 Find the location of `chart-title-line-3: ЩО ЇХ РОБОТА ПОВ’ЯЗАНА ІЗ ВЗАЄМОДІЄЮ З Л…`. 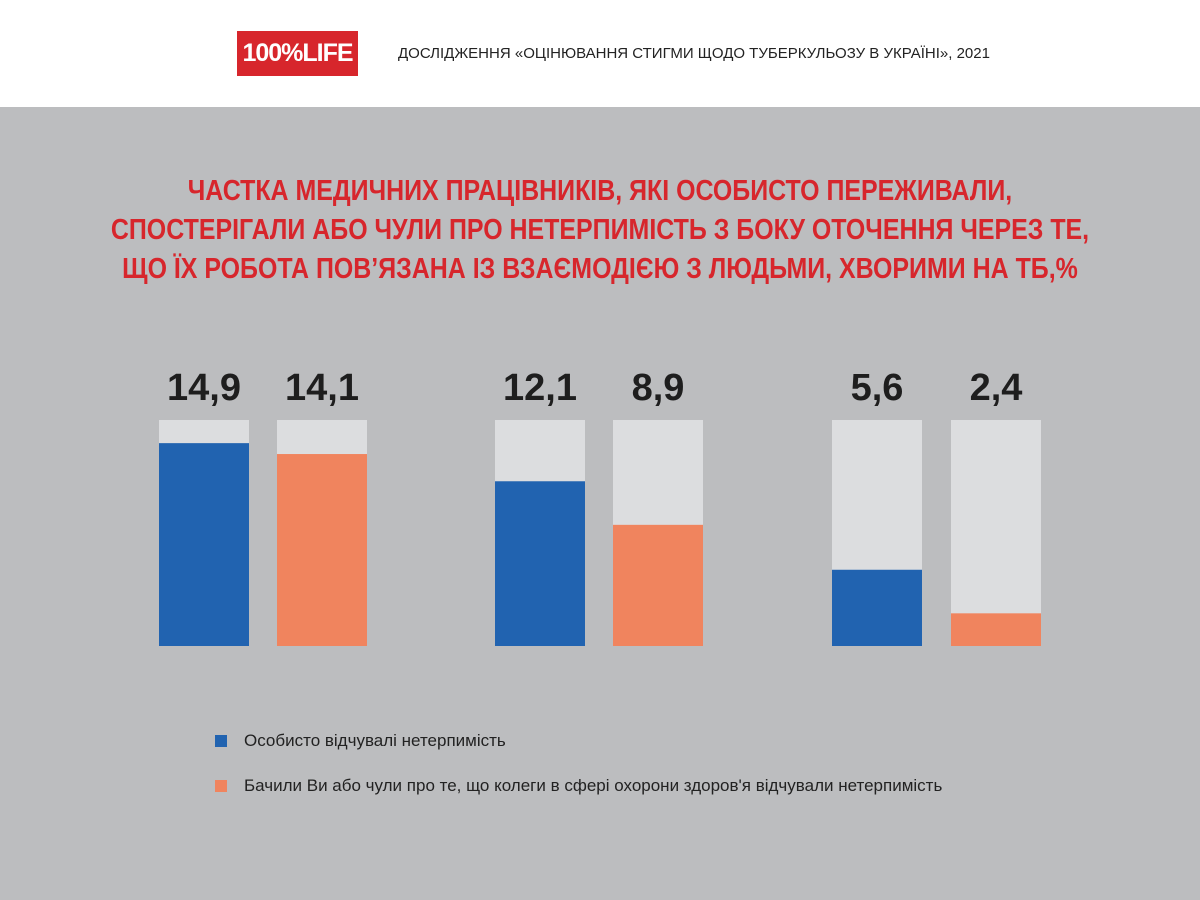

chart-title-line-3: ЩО ЇХ РОБОТА ПОВ’ЯЗАНА ІЗ ВЗАЄМОДІЄЮ З Л… is located at coordinates (600, 269).